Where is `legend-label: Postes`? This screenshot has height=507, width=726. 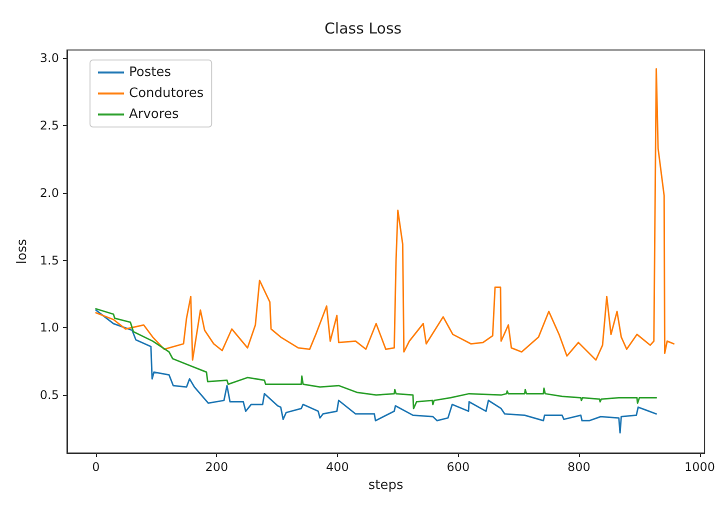 legend-label: Postes is located at coordinates (150, 72).